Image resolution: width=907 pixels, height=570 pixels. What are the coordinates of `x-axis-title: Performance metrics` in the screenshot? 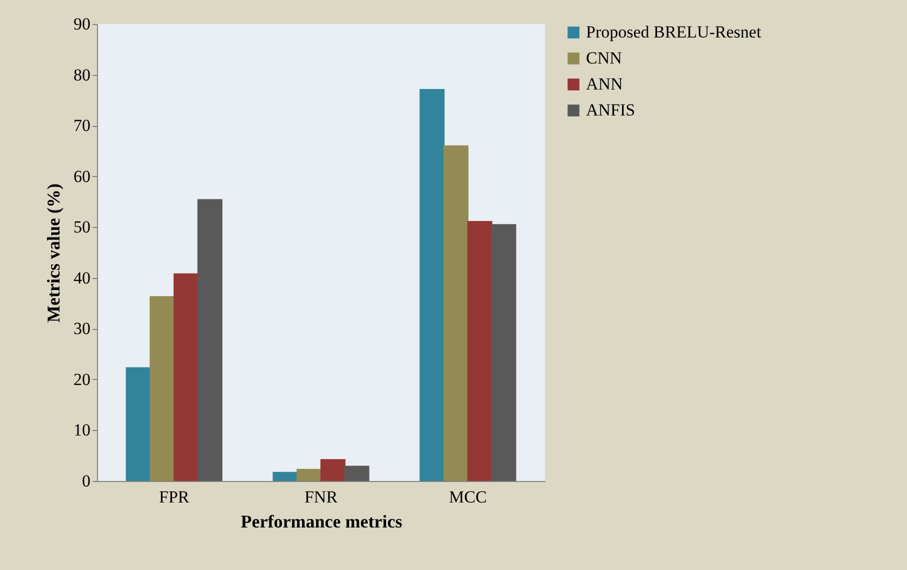 It's located at (321, 522).